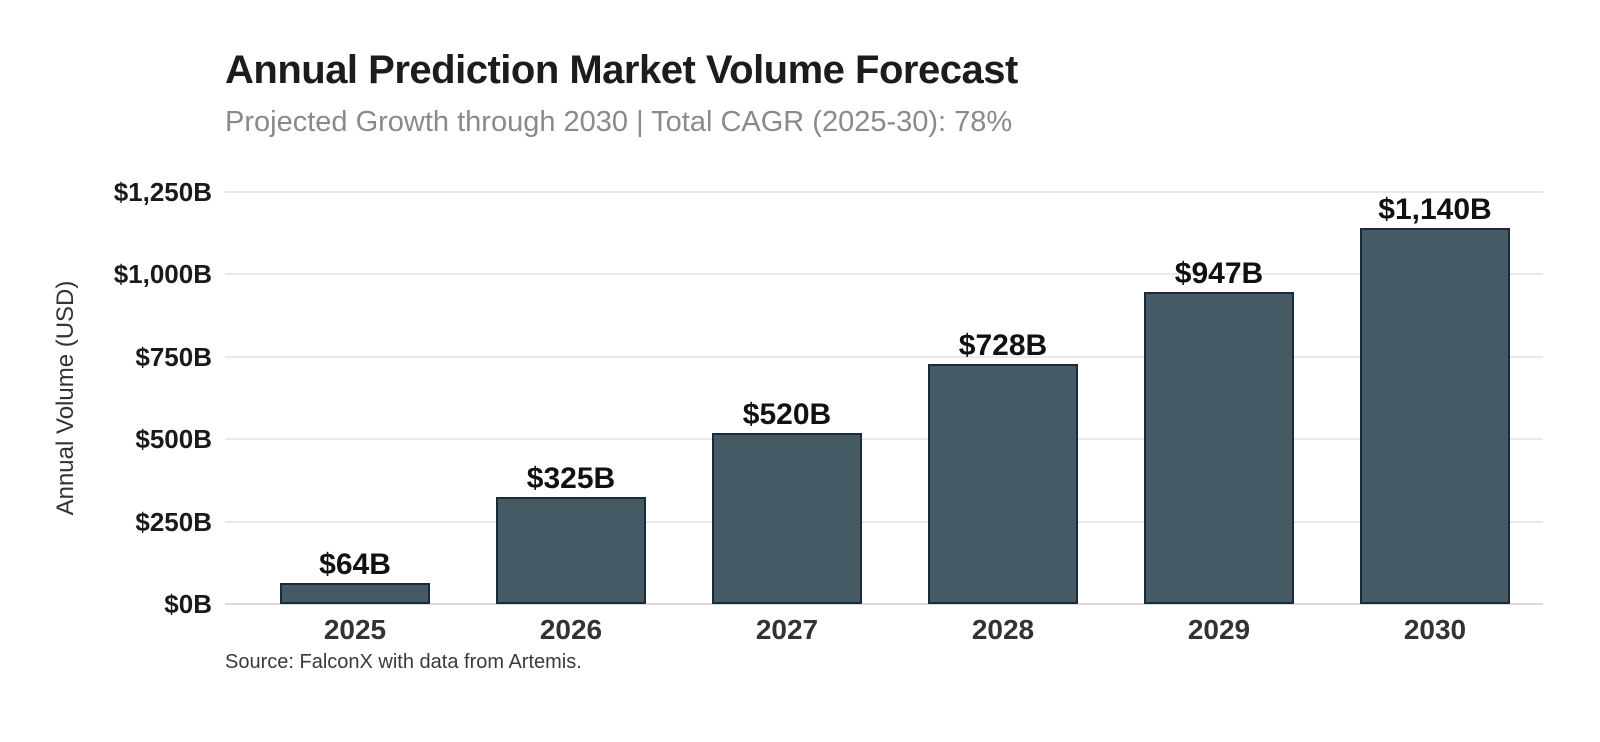  Describe the element at coordinates (787, 518) in the screenshot. I see `bar-2027` at that location.